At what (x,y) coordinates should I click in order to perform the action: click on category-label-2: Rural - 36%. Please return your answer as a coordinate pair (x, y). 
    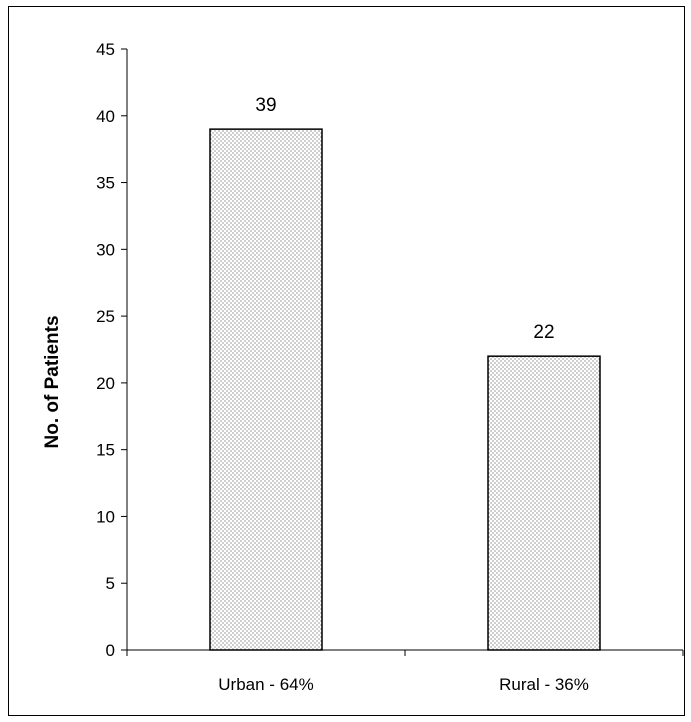
    Looking at the image, I should click on (544, 684).